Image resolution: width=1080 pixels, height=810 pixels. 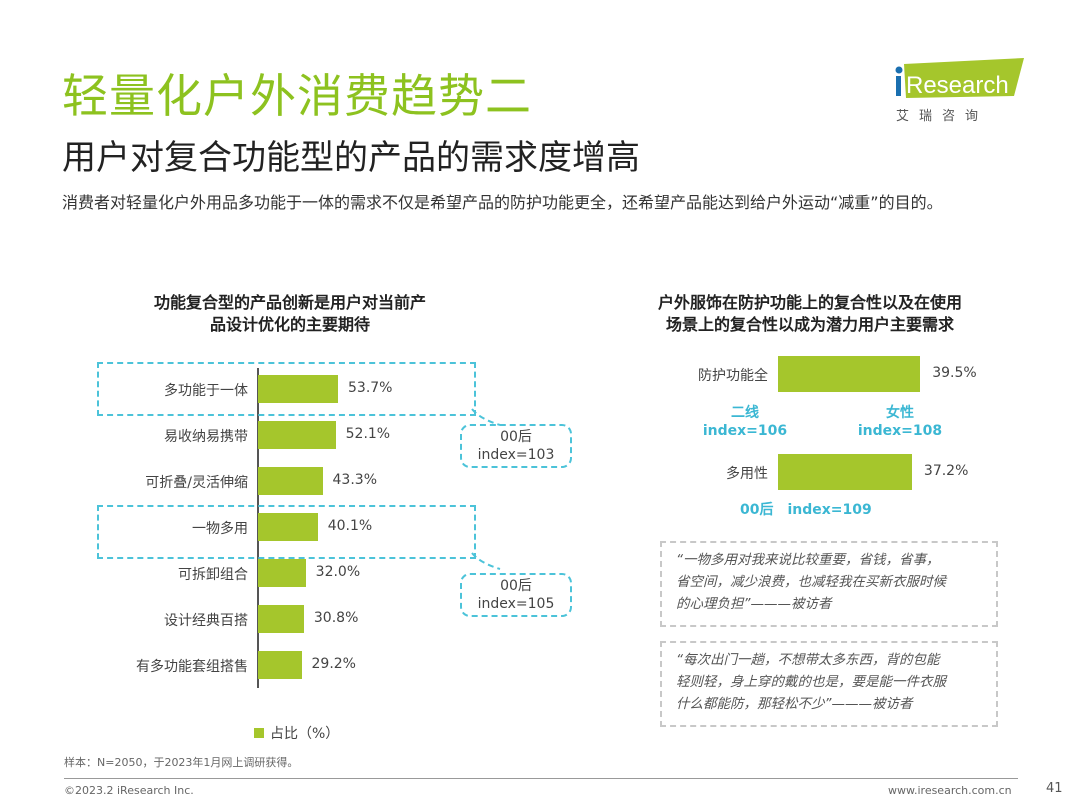 What do you see at coordinates (516, 455) in the screenshot?
I see `annotation-line: index=103` at bounding box center [516, 455].